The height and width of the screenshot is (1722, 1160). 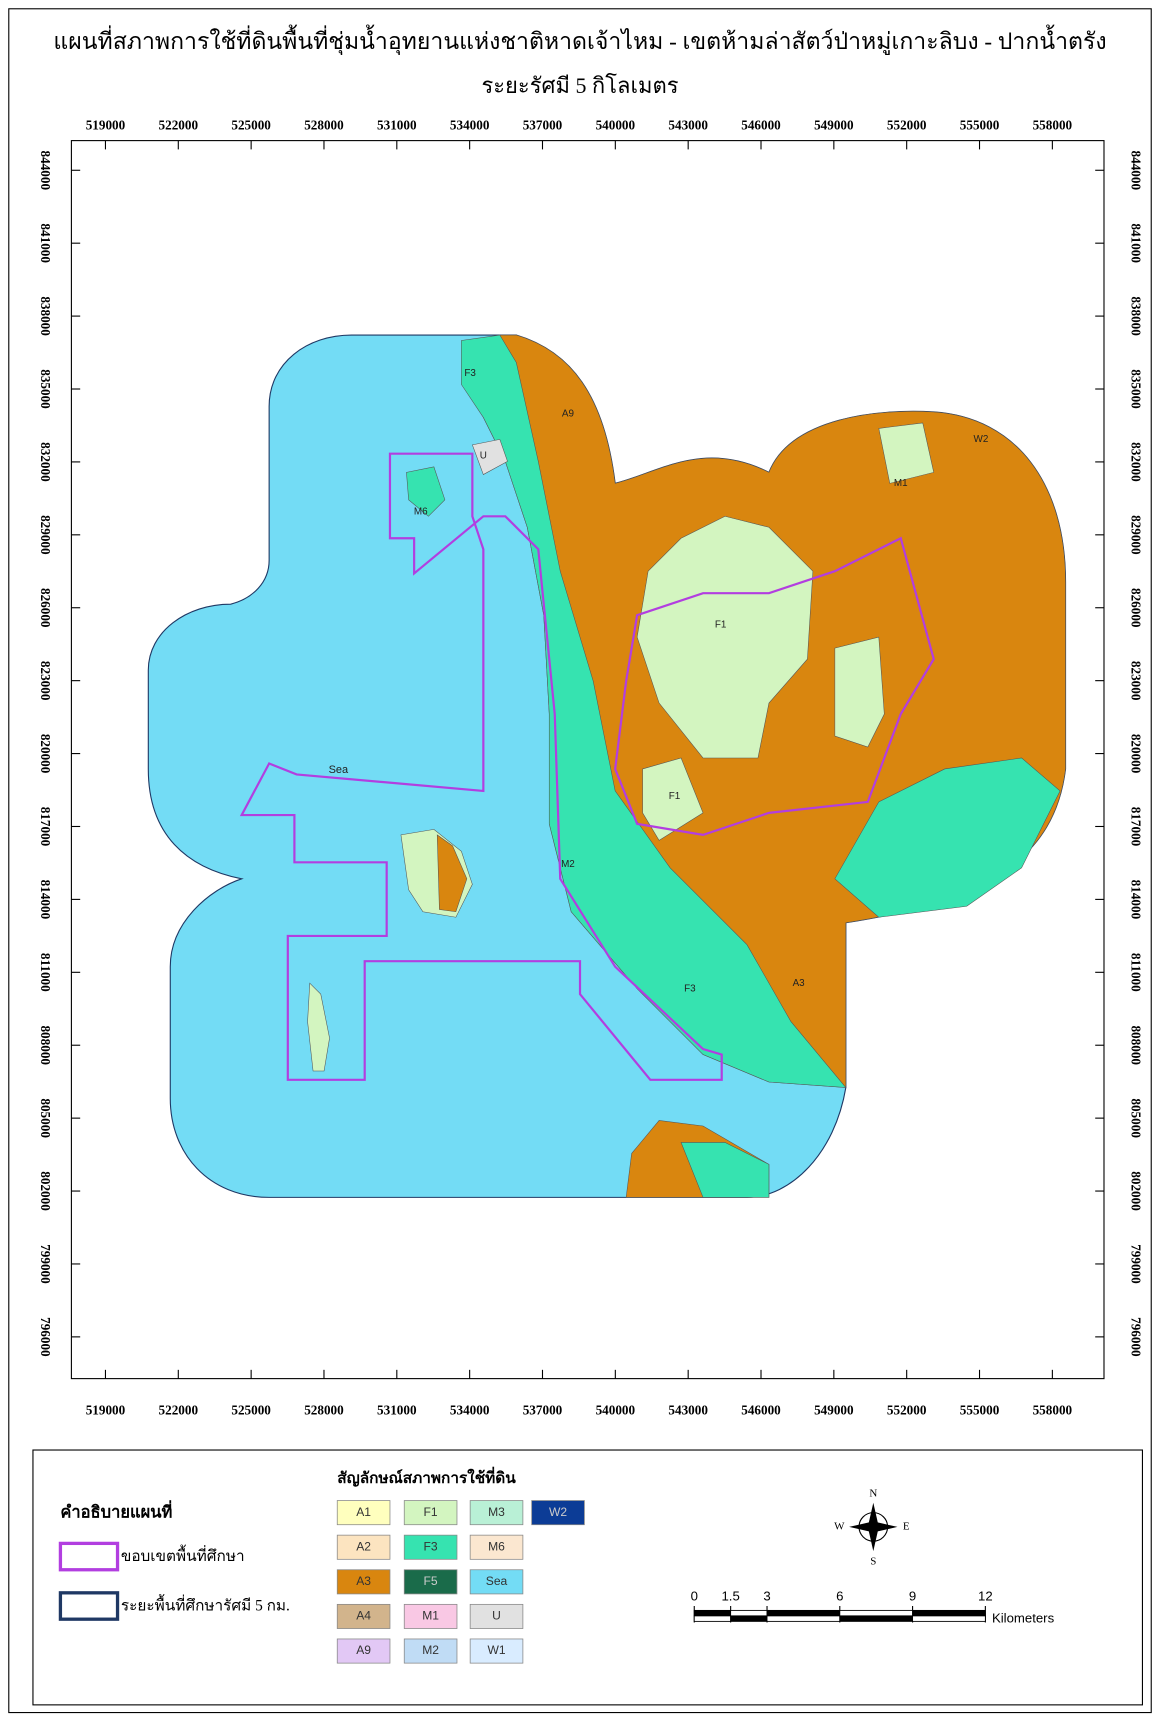 I want to click on x-tick-label: 552000, so click(x=907, y=1410).